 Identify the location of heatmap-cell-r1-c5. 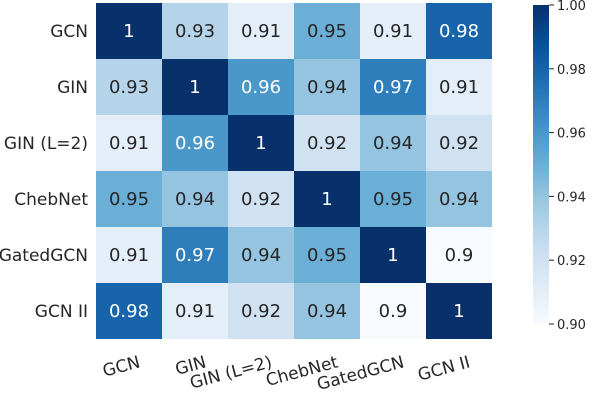
(459, 87).